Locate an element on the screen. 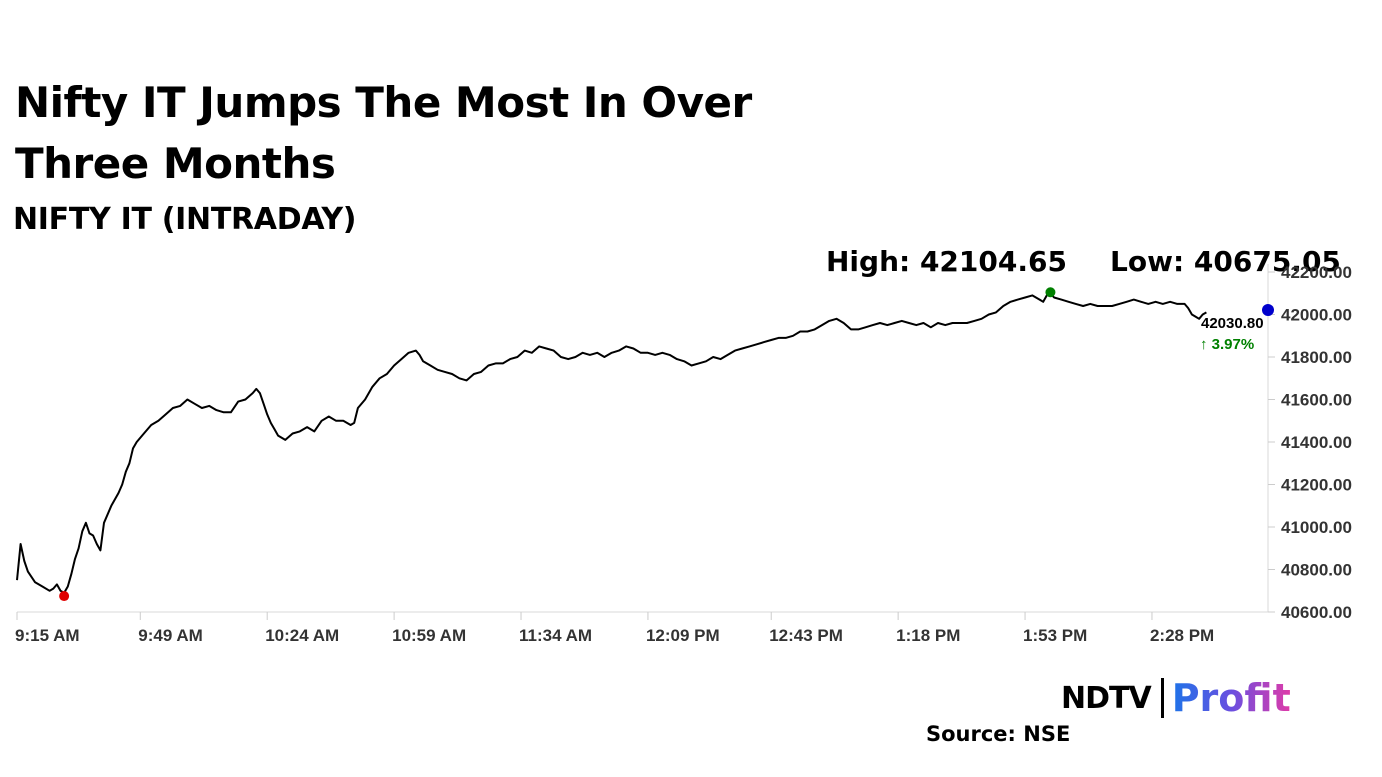 This screenshot has height=777, width=1382. y-tick-label: 40800.00 is located at coordinates (1316, 570).